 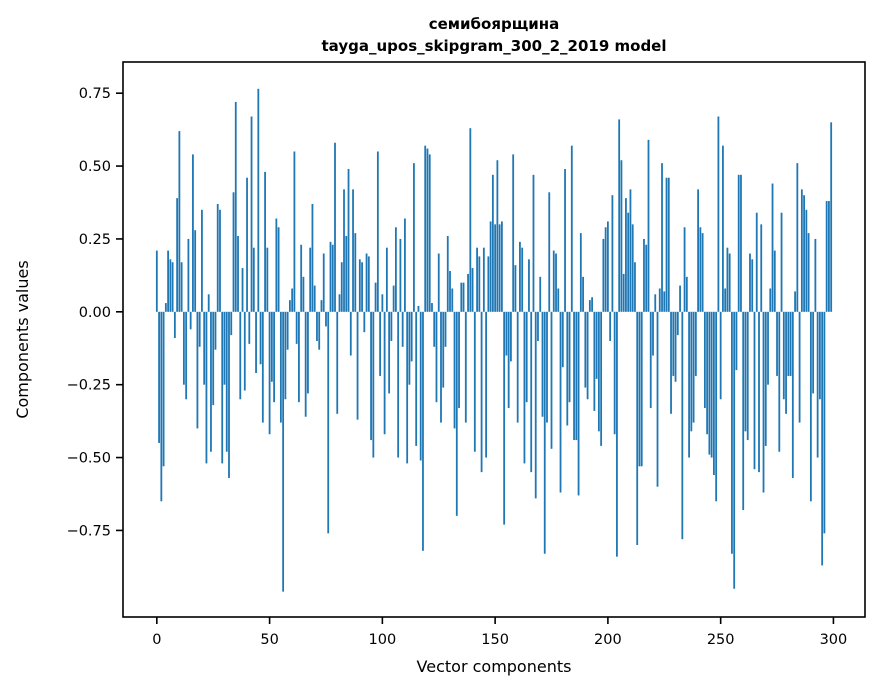 I want to click on y-tick-label: 0.00, so click(x=95, y=313).